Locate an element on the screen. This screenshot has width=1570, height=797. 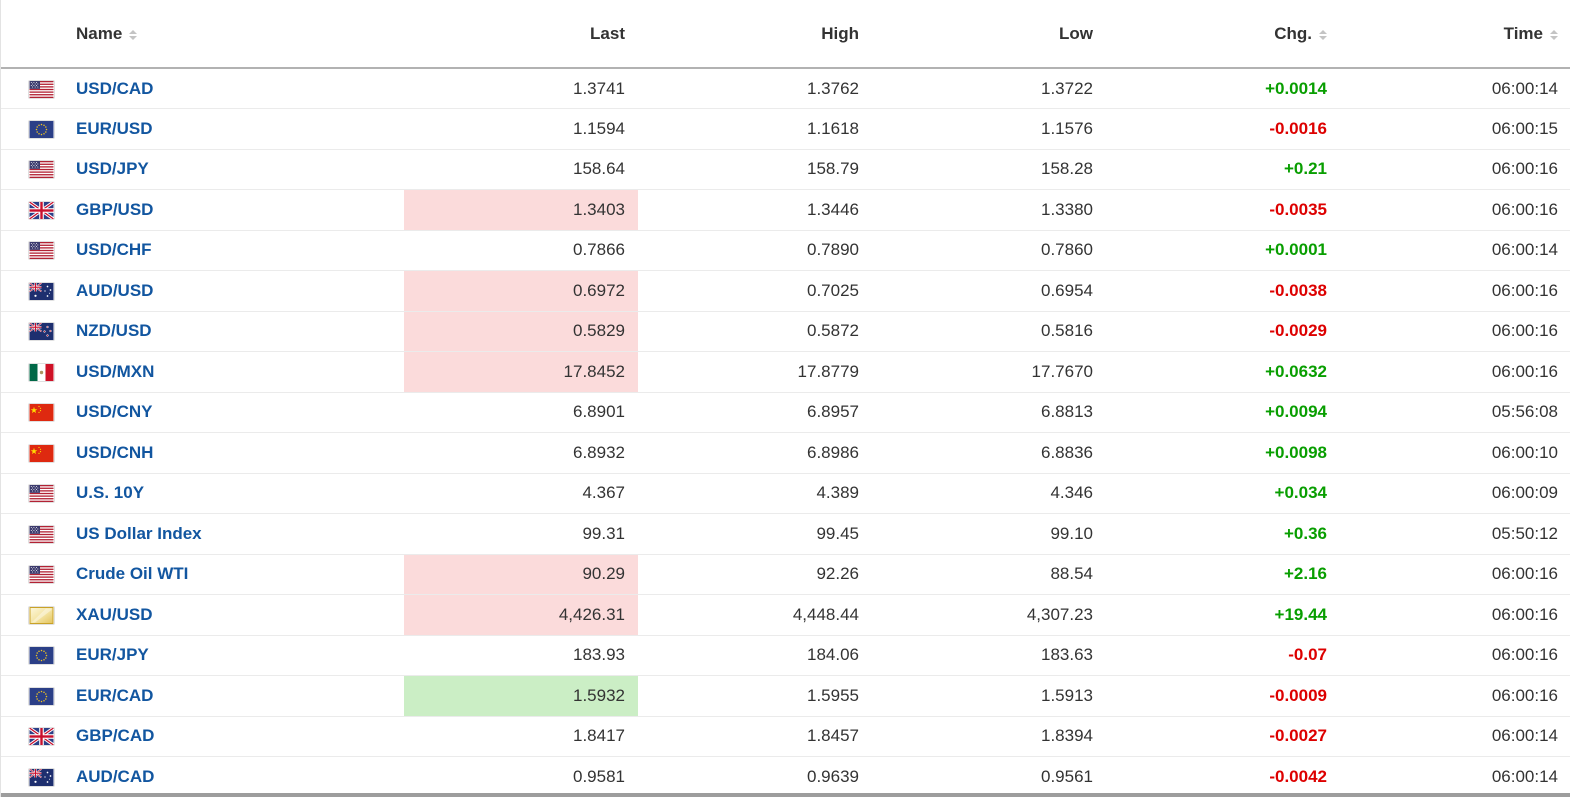
pair-link: USD/CAD is located at coordinates (115, 88).